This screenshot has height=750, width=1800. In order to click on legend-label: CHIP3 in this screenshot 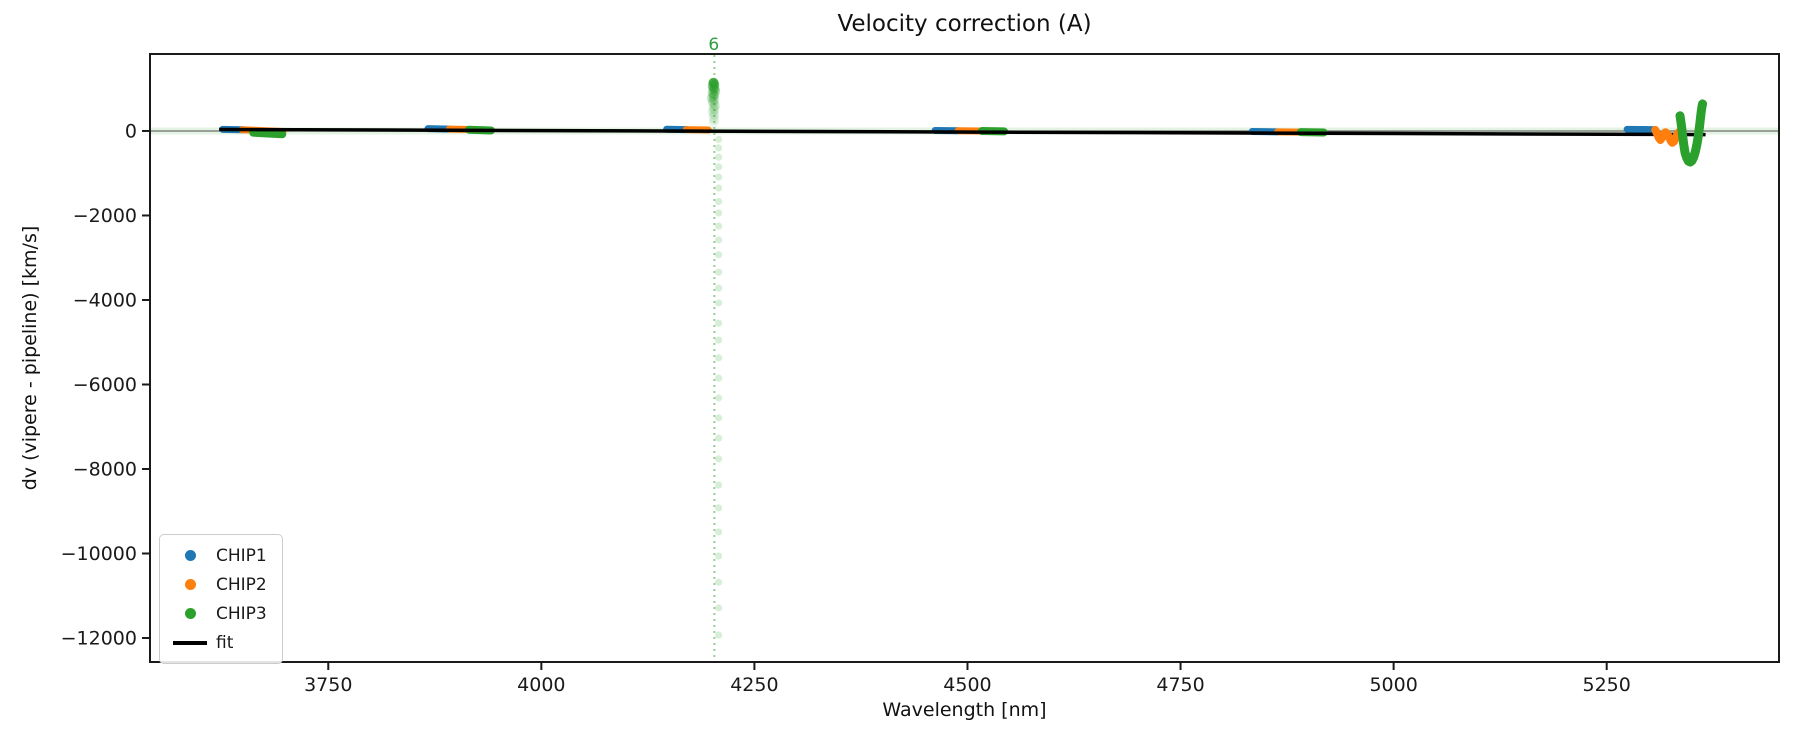, I will do `click(241, 613)`.